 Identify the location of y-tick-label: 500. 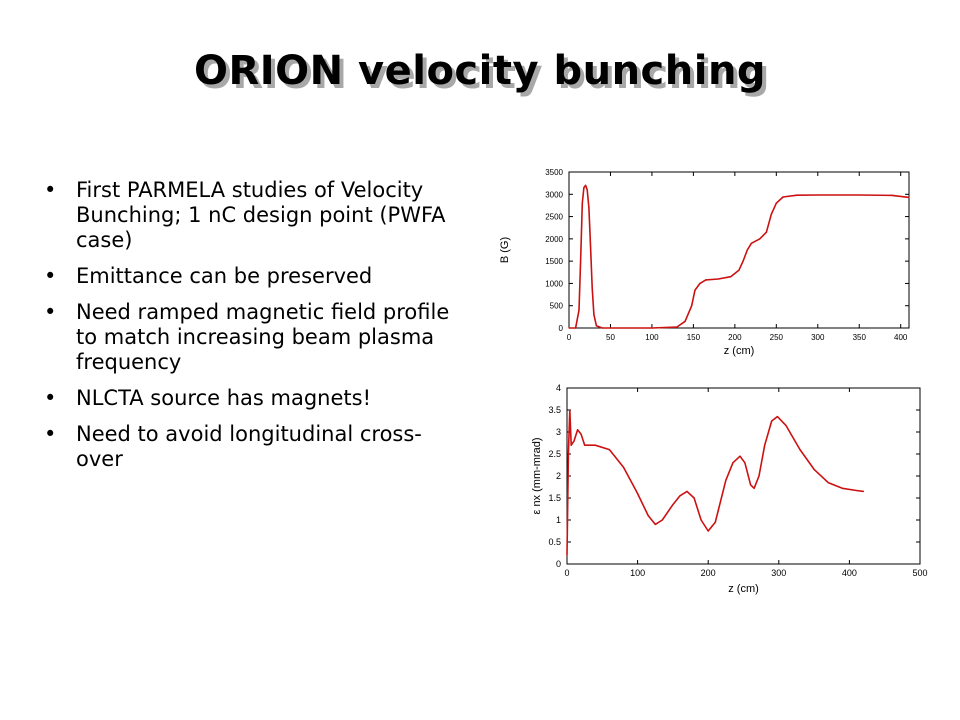
(557, 306).